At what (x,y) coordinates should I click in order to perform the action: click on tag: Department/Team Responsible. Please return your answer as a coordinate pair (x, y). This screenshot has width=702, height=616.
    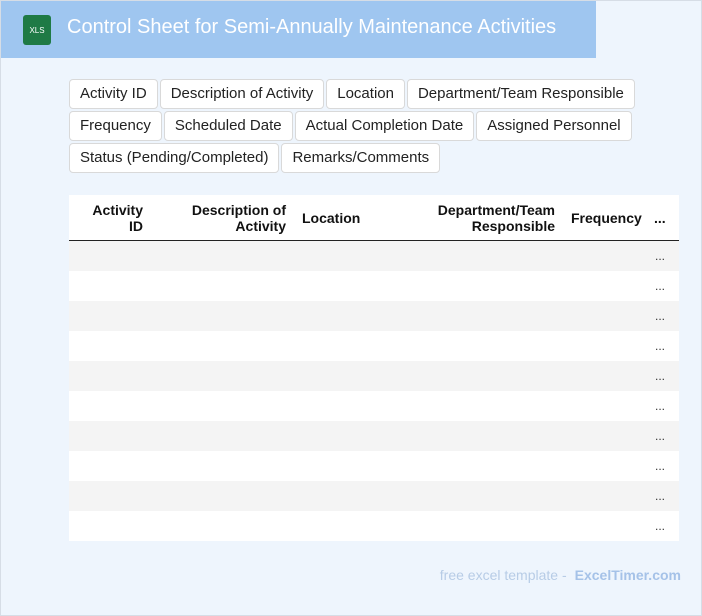
    Looking at the image, I should click on (520, 94).